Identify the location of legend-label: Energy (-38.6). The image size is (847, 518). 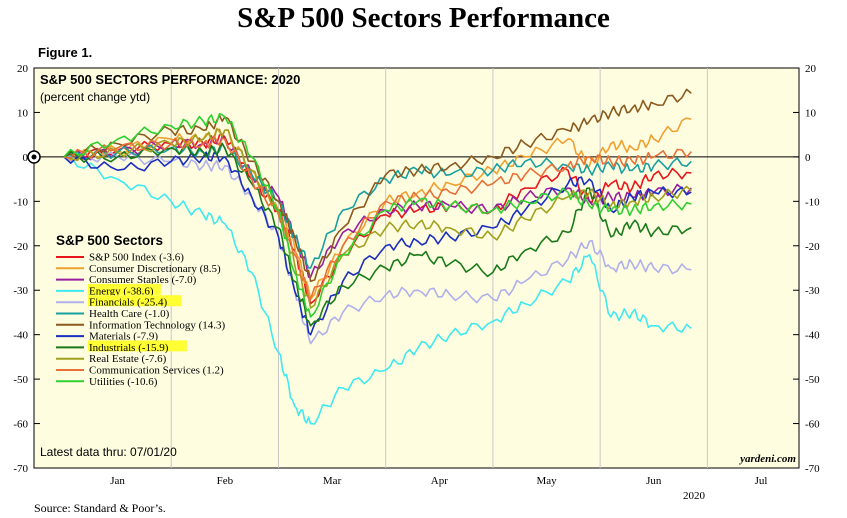
(121, 291).